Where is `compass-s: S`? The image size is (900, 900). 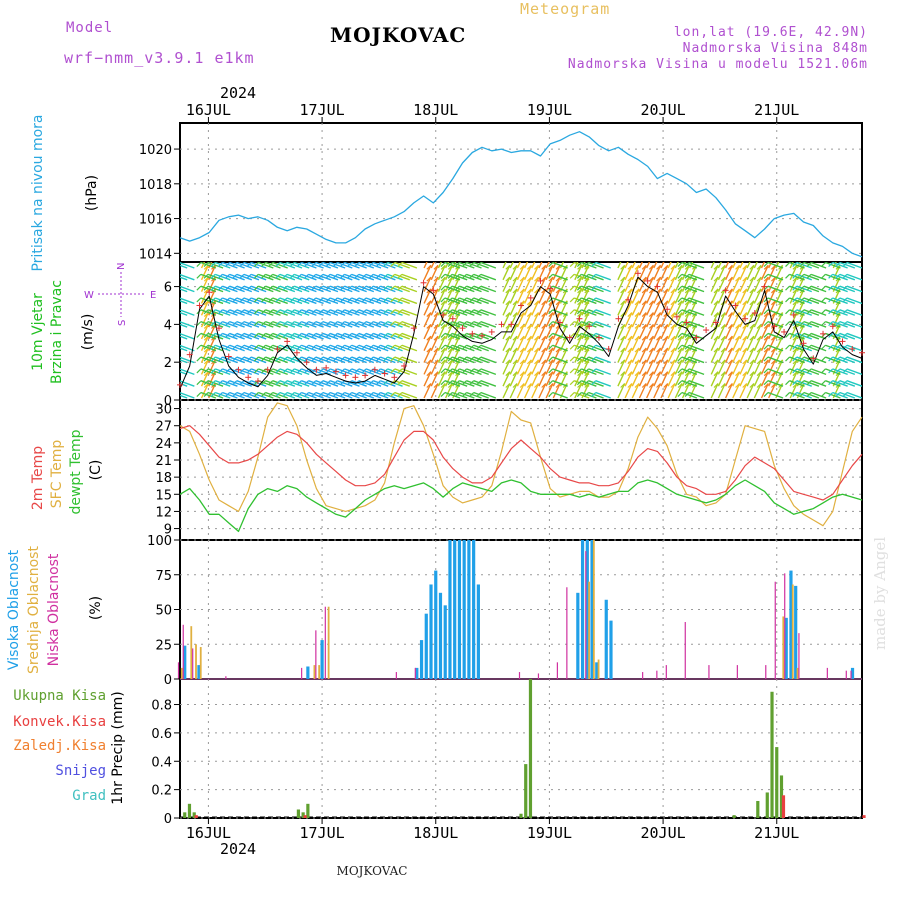
compass-s: S is located at coordinates (122, 323).